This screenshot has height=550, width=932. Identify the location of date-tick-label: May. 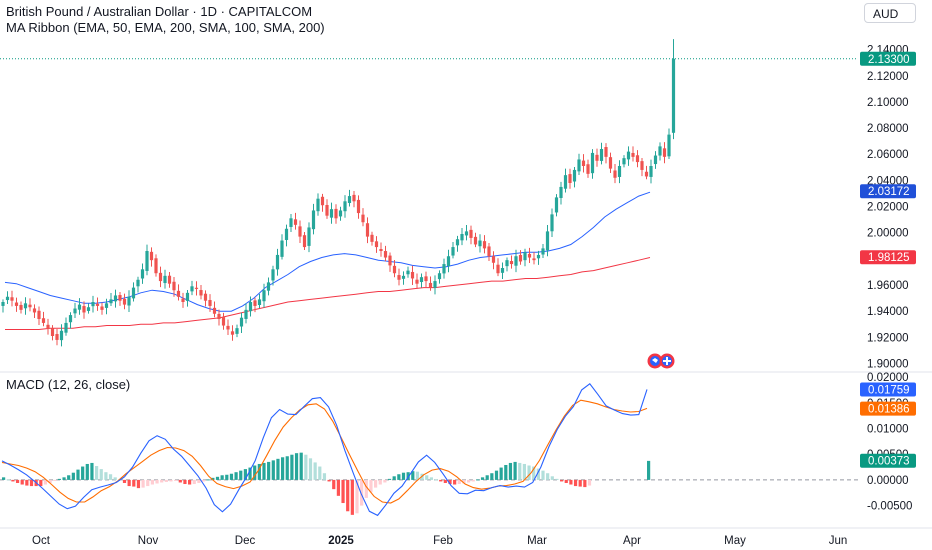
(735, 541).